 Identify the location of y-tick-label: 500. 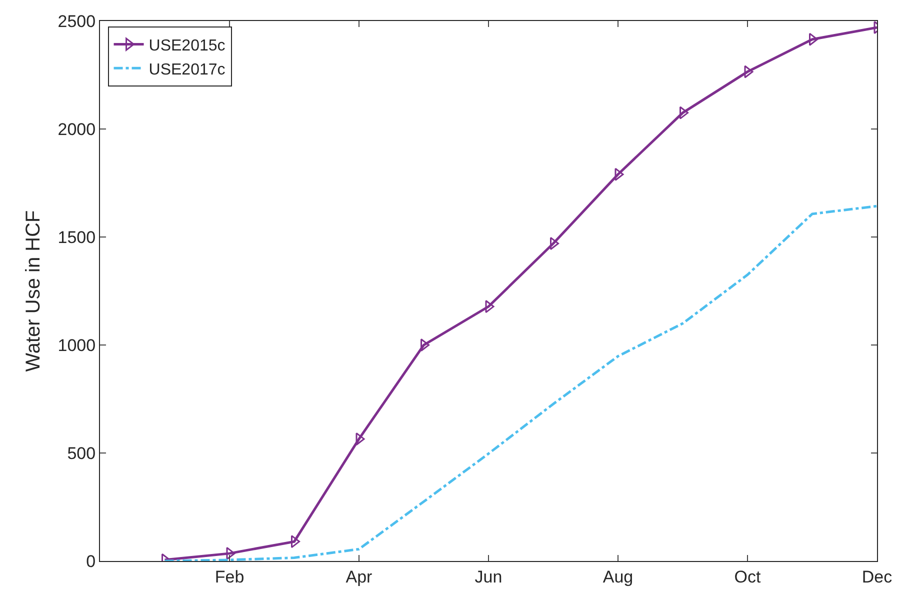
(81, 453).